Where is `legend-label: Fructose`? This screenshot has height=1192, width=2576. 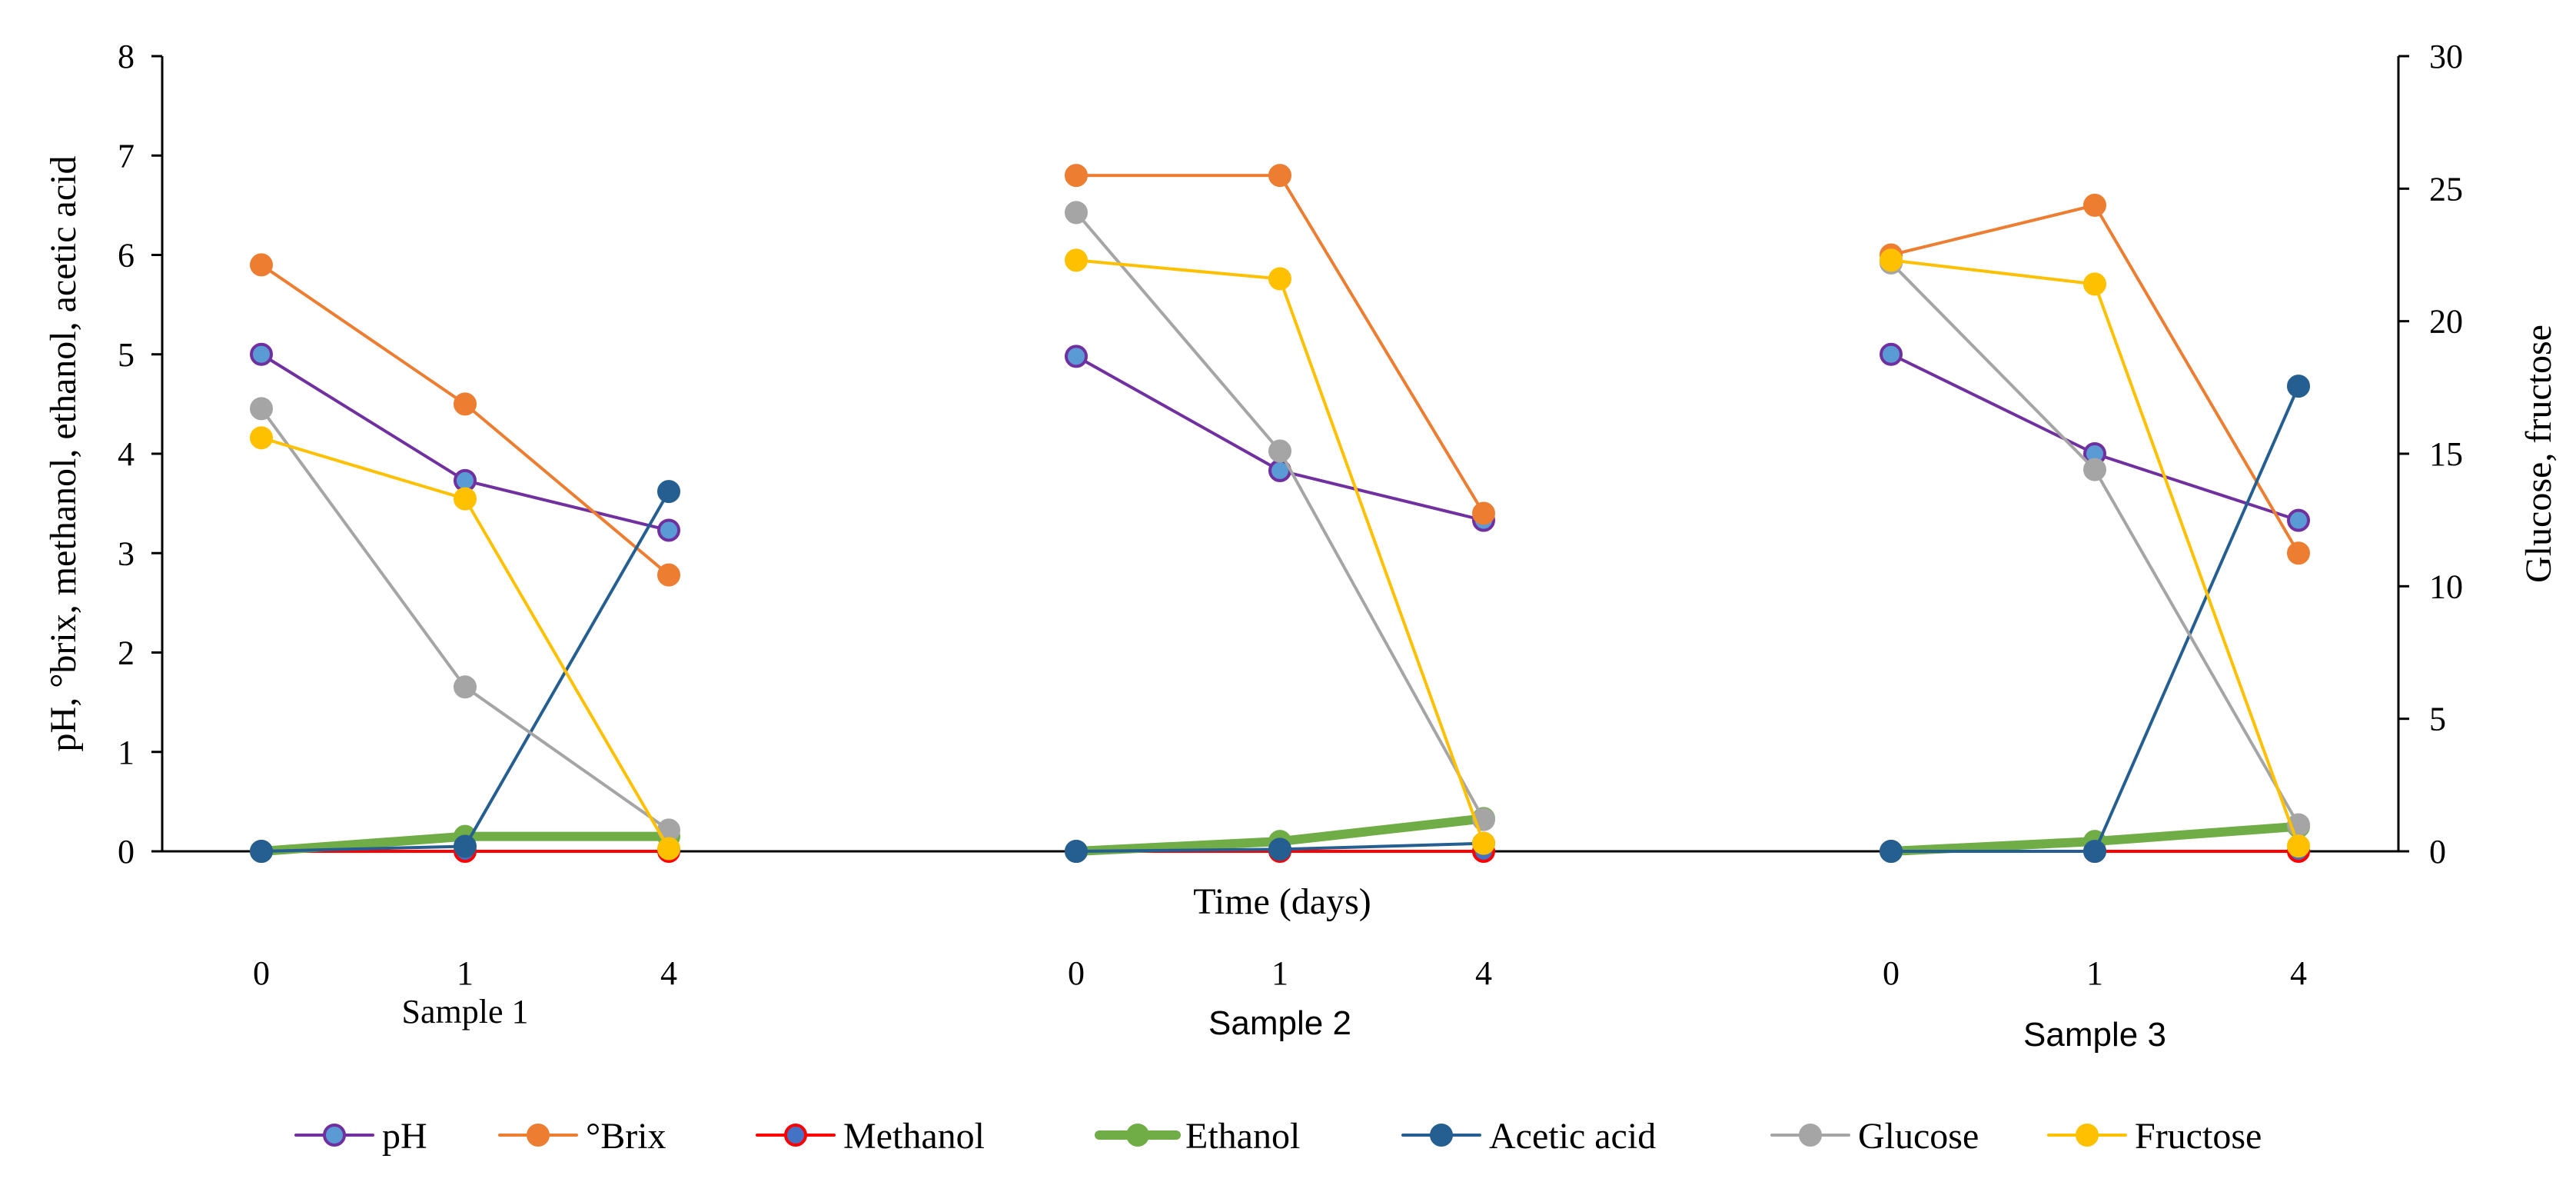 legend-label: Fructose is located at coordinates (2198, 1137).